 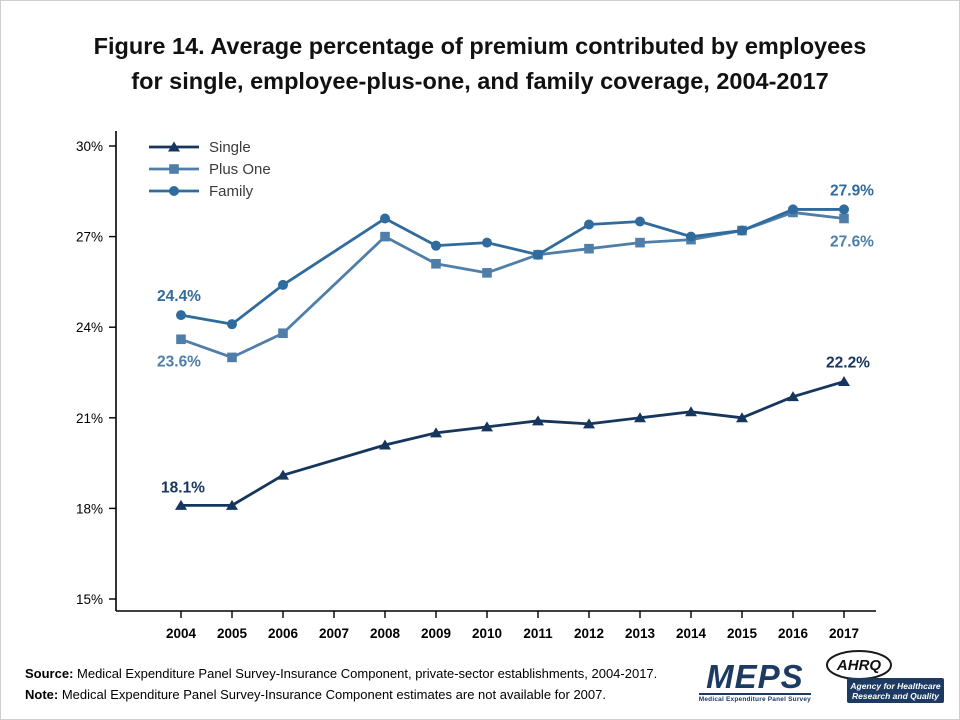 I want to click on meps-logo: MEPS Medical Expenditure Panel Survey, so click(x=754, y=681).